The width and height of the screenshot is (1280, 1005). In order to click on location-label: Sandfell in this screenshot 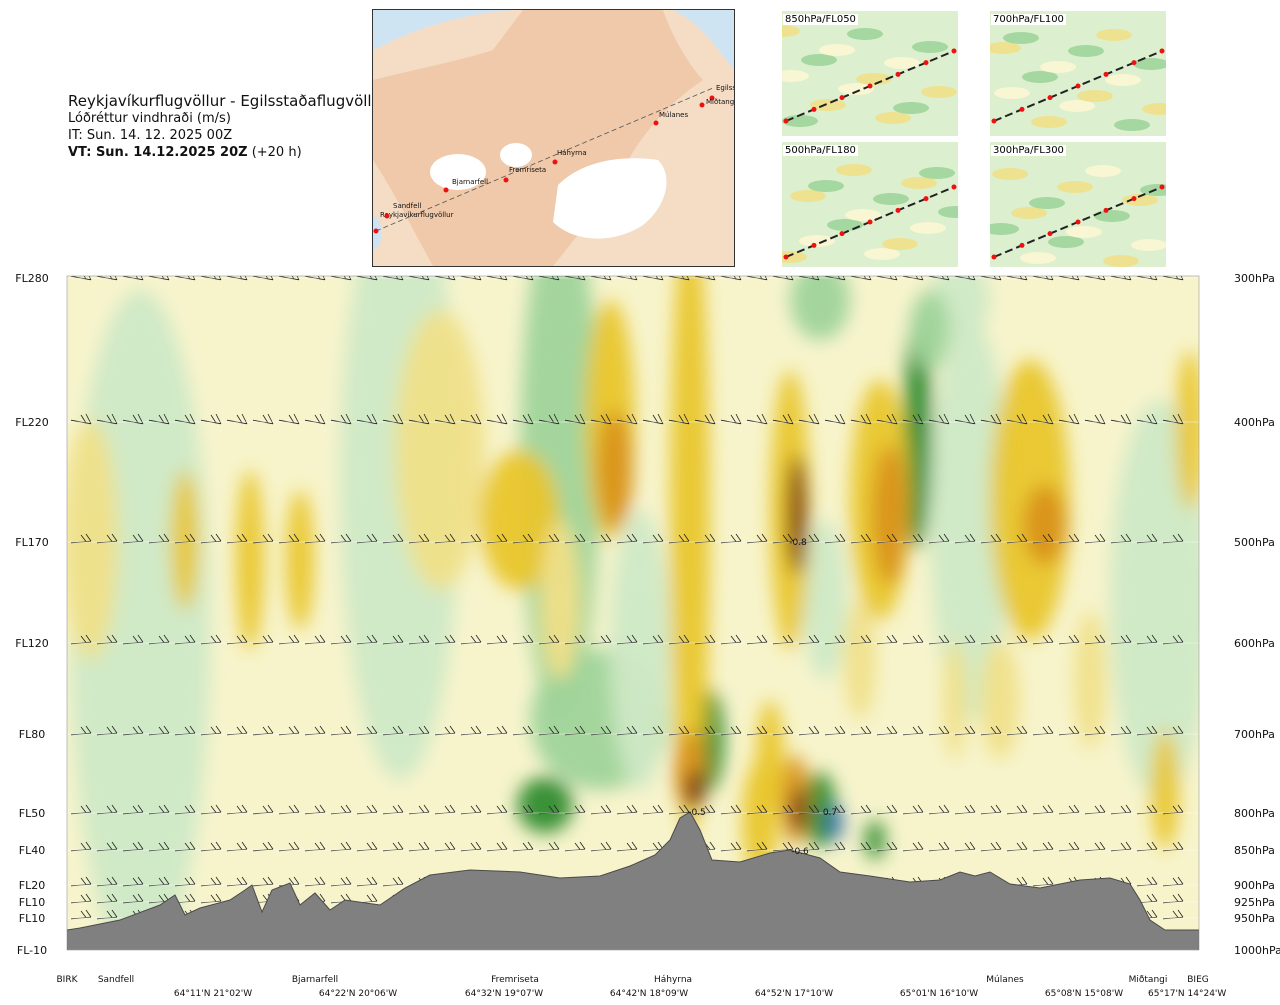, I will do `click(116, 980)`.